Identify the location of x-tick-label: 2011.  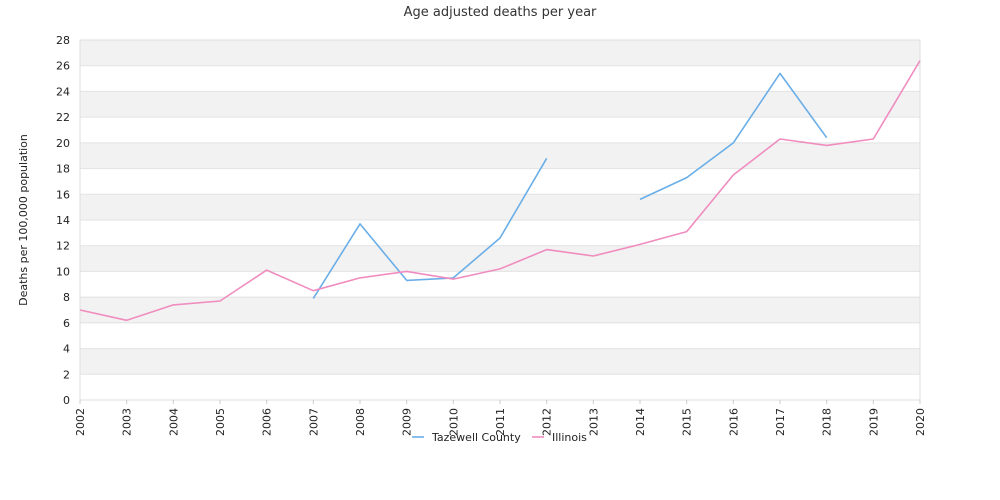
(500, 422).